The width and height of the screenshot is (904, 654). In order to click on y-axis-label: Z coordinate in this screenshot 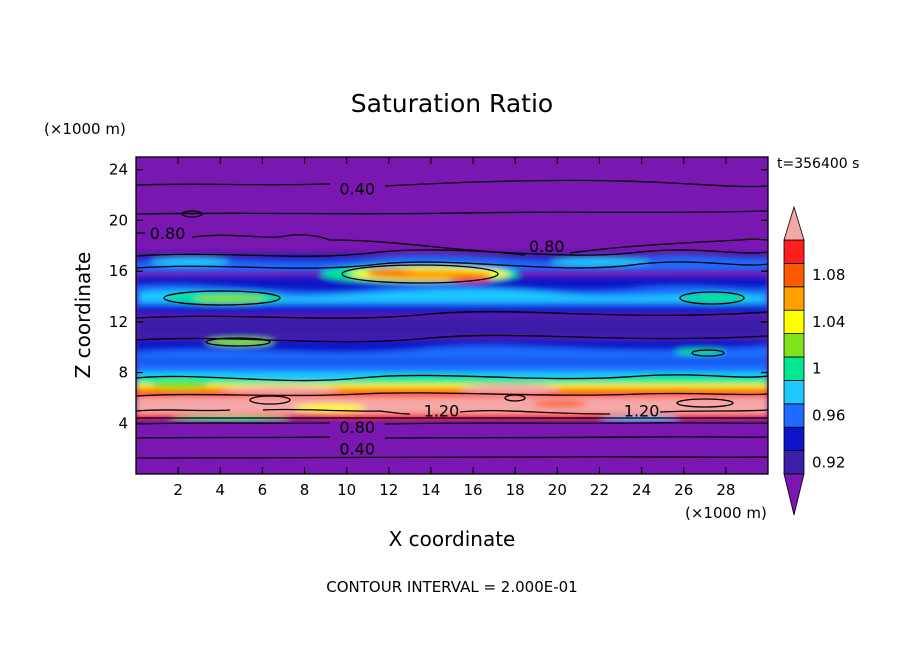, I will do `click(83, 315)`.